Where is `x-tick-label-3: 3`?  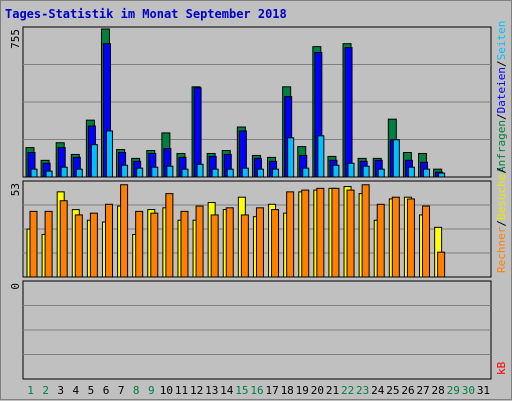
x-tick-label-3: 3 is located at coordinates (60, 390).